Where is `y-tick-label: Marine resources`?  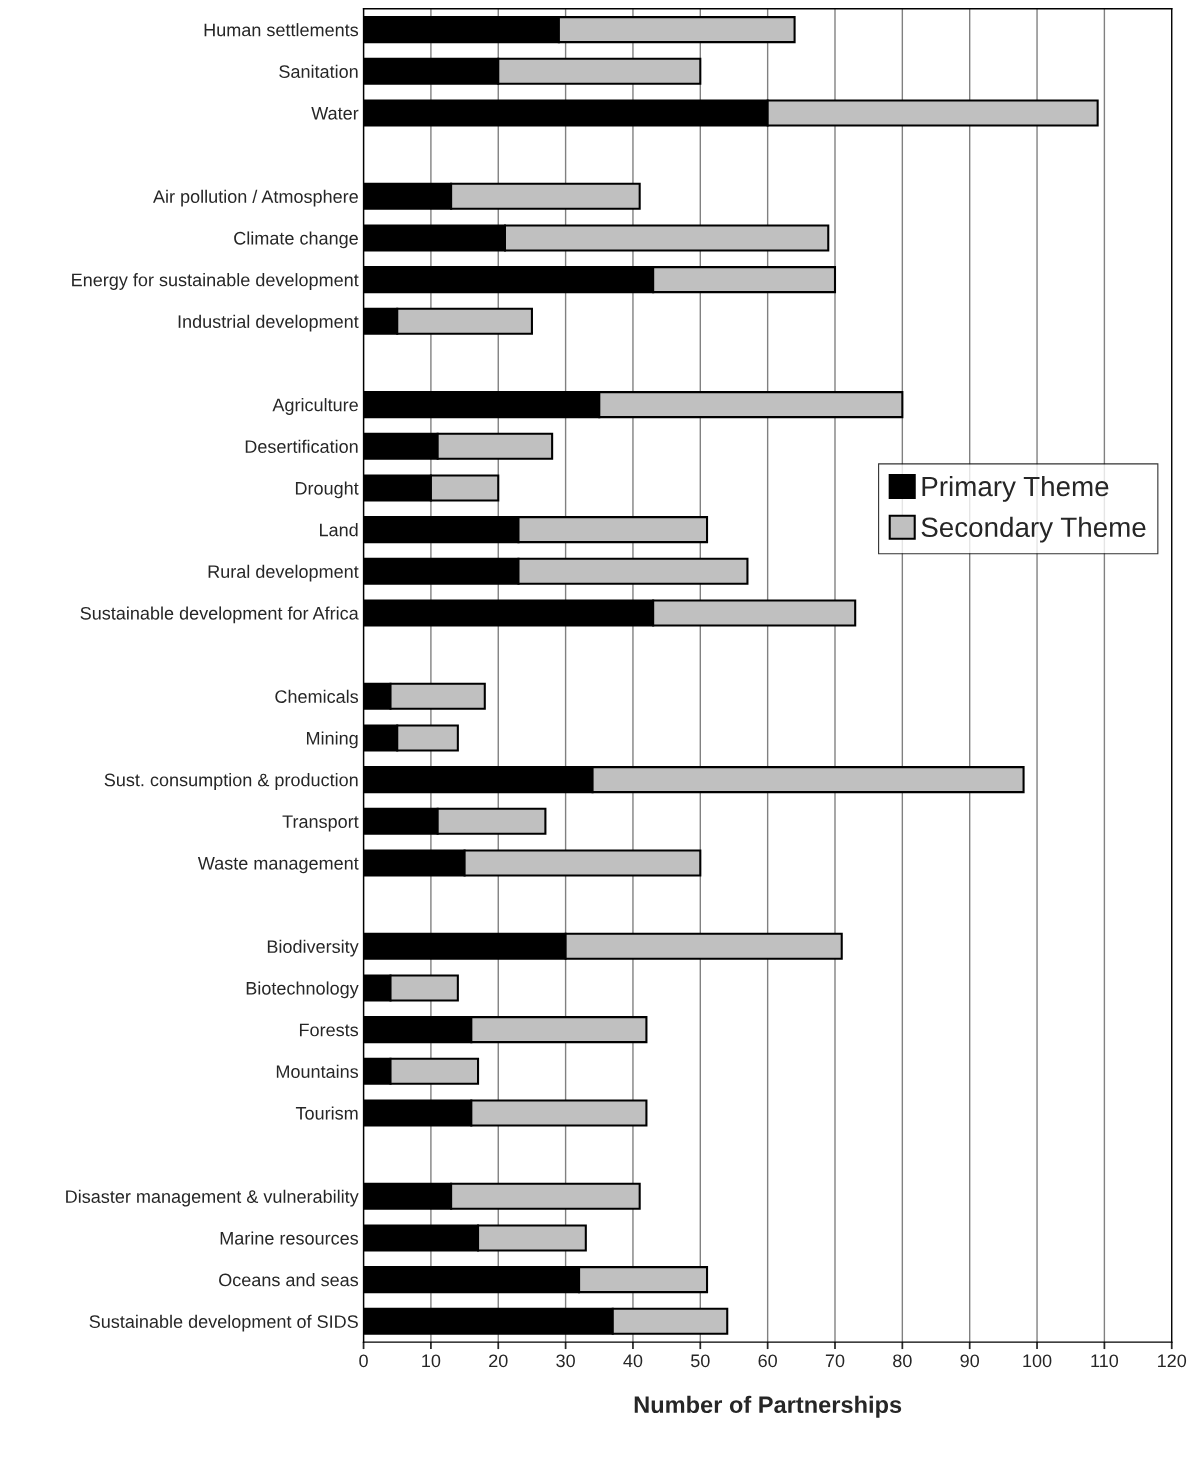
y-tick-label: Marine resources is located at coordinates (289, 1238).